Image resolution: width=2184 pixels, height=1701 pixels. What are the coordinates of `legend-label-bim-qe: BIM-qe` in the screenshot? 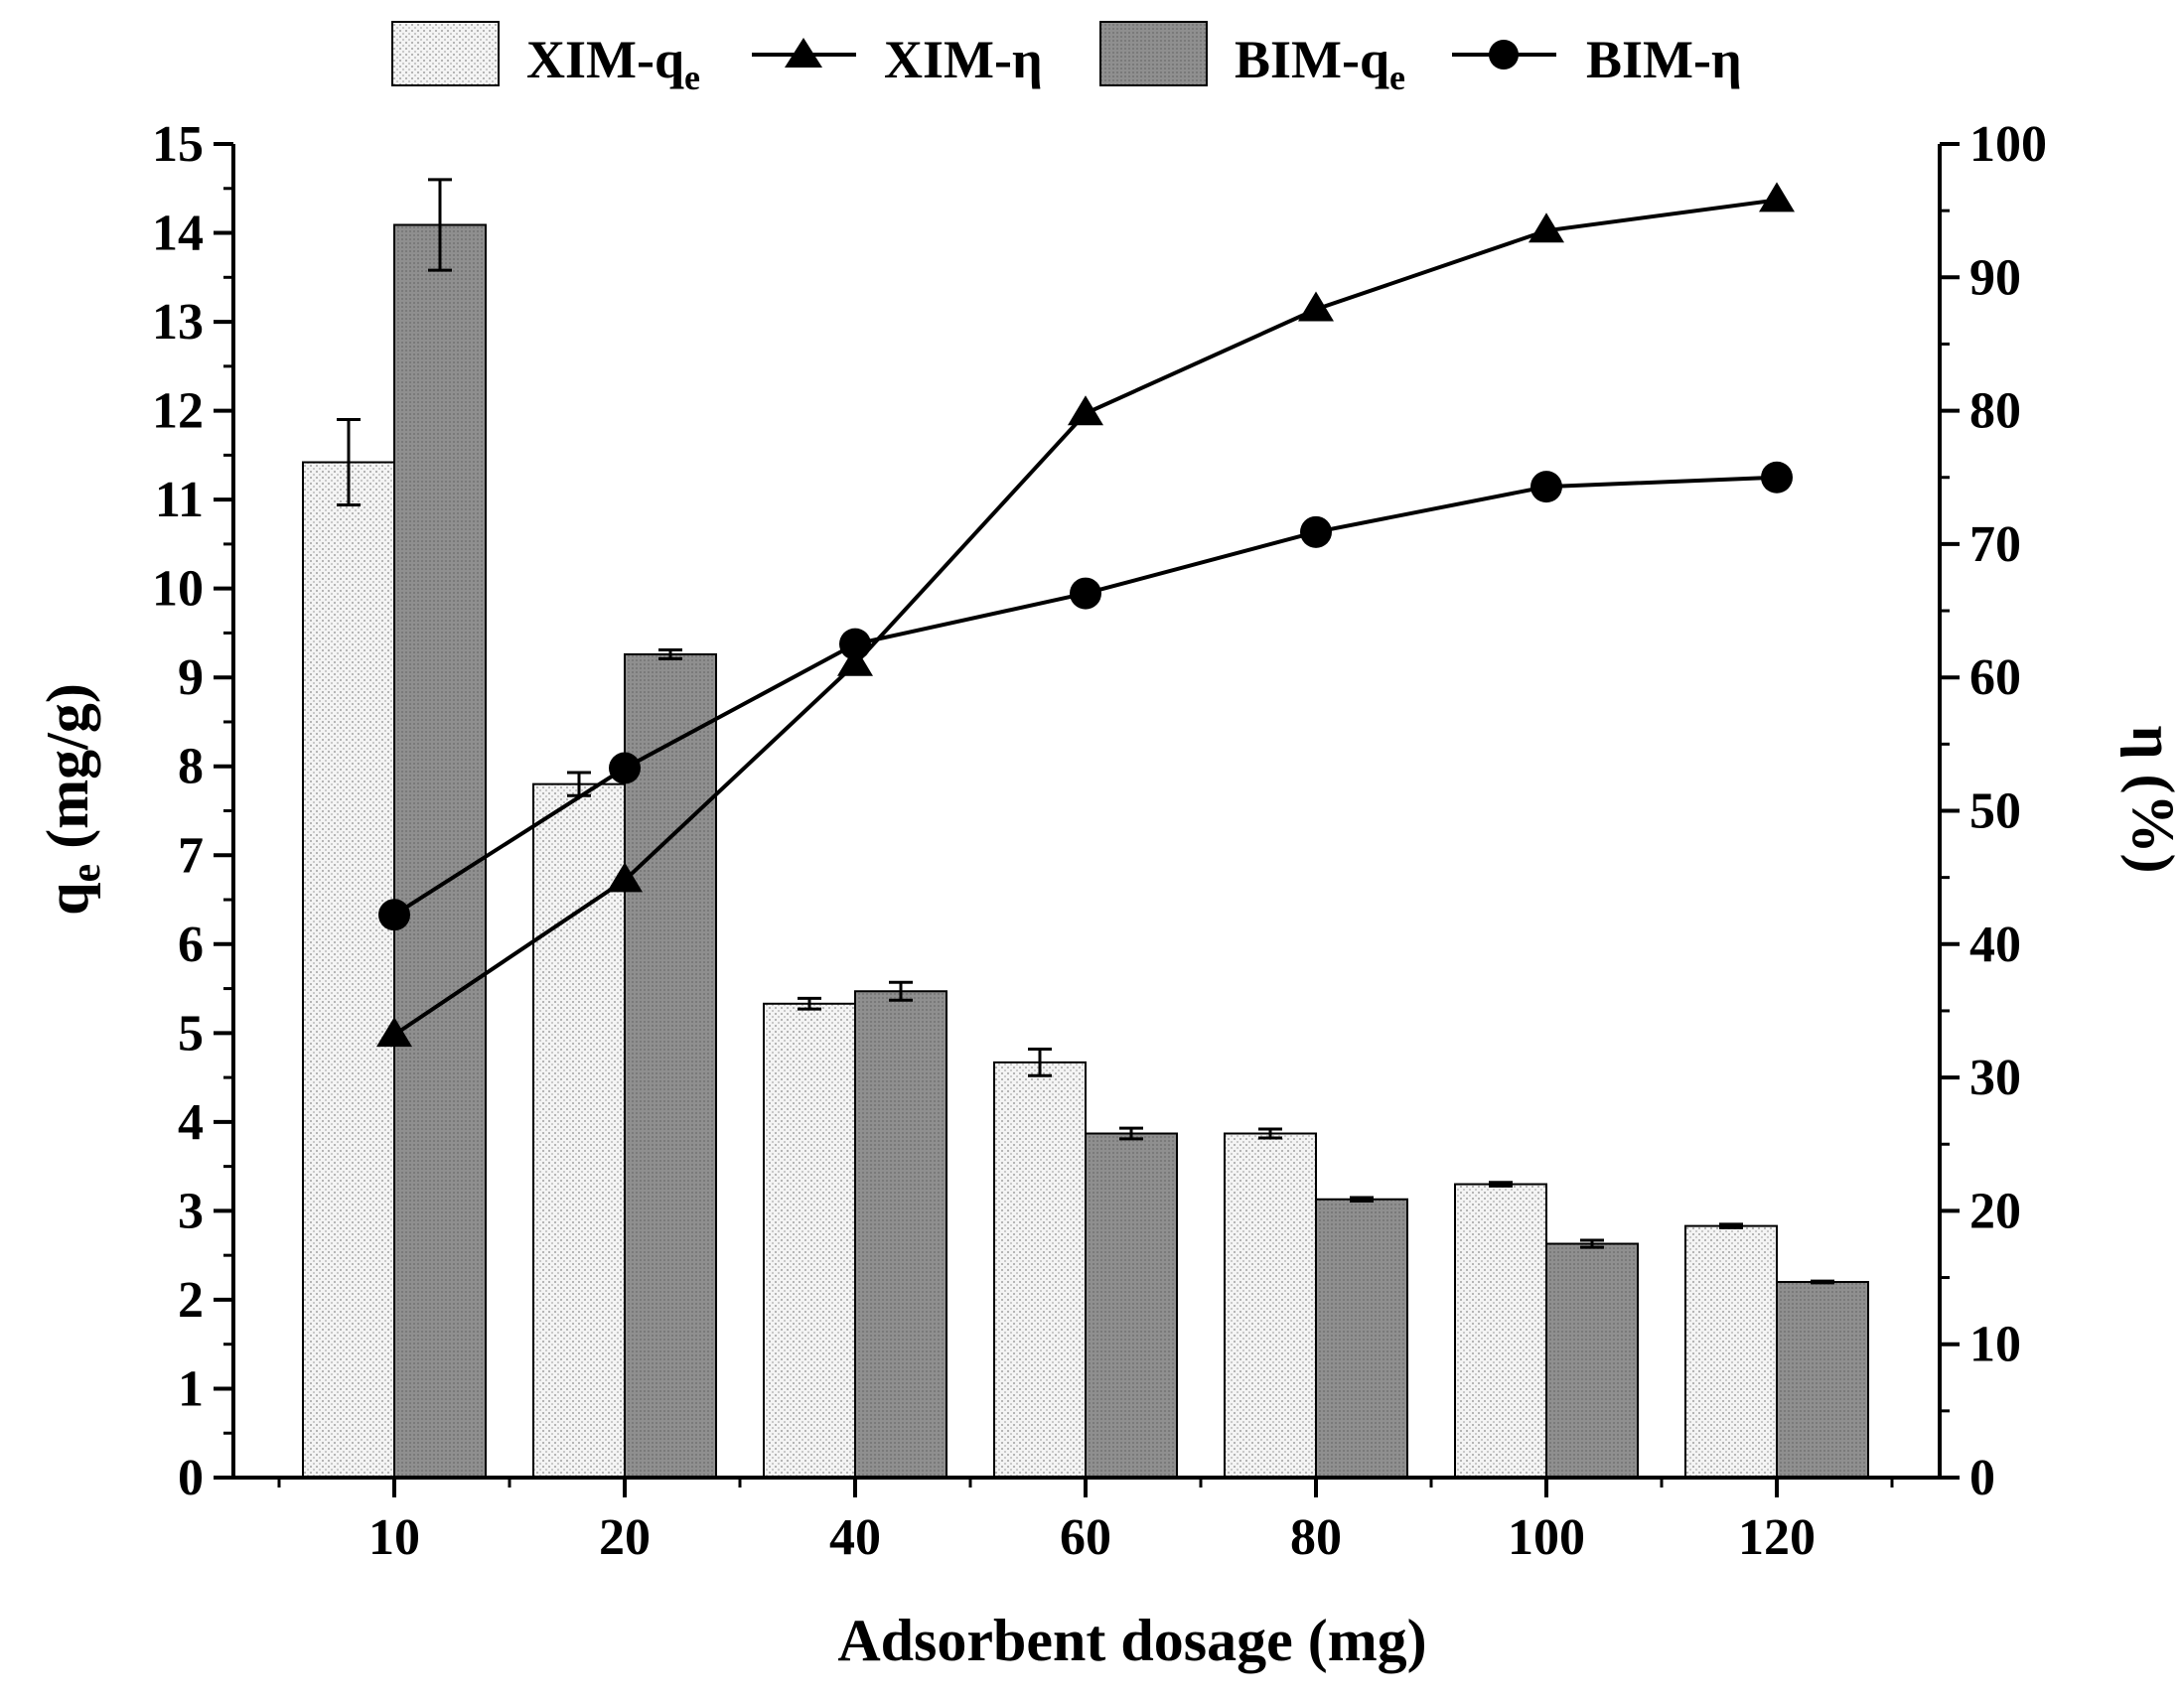 It's located at (1320, 63).